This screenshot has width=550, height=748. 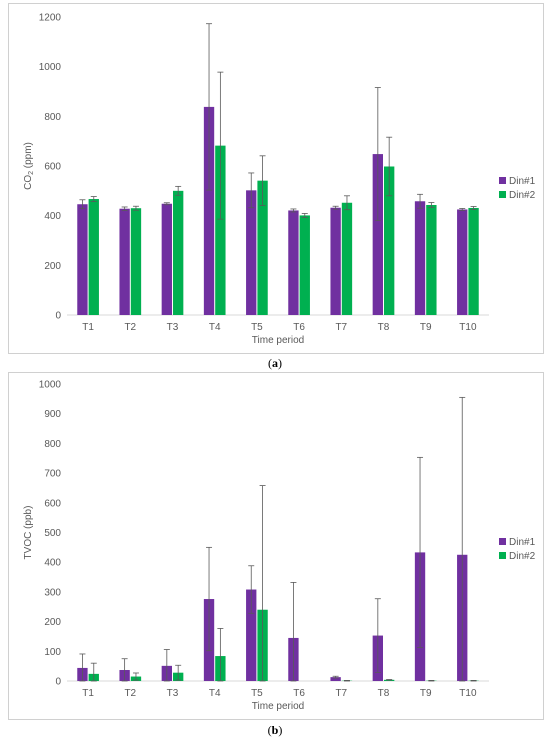 What do you see at coordinates (136, 261) in the screenshot?
I see `bar-Din2-T2` at bounding box center [136, 261].